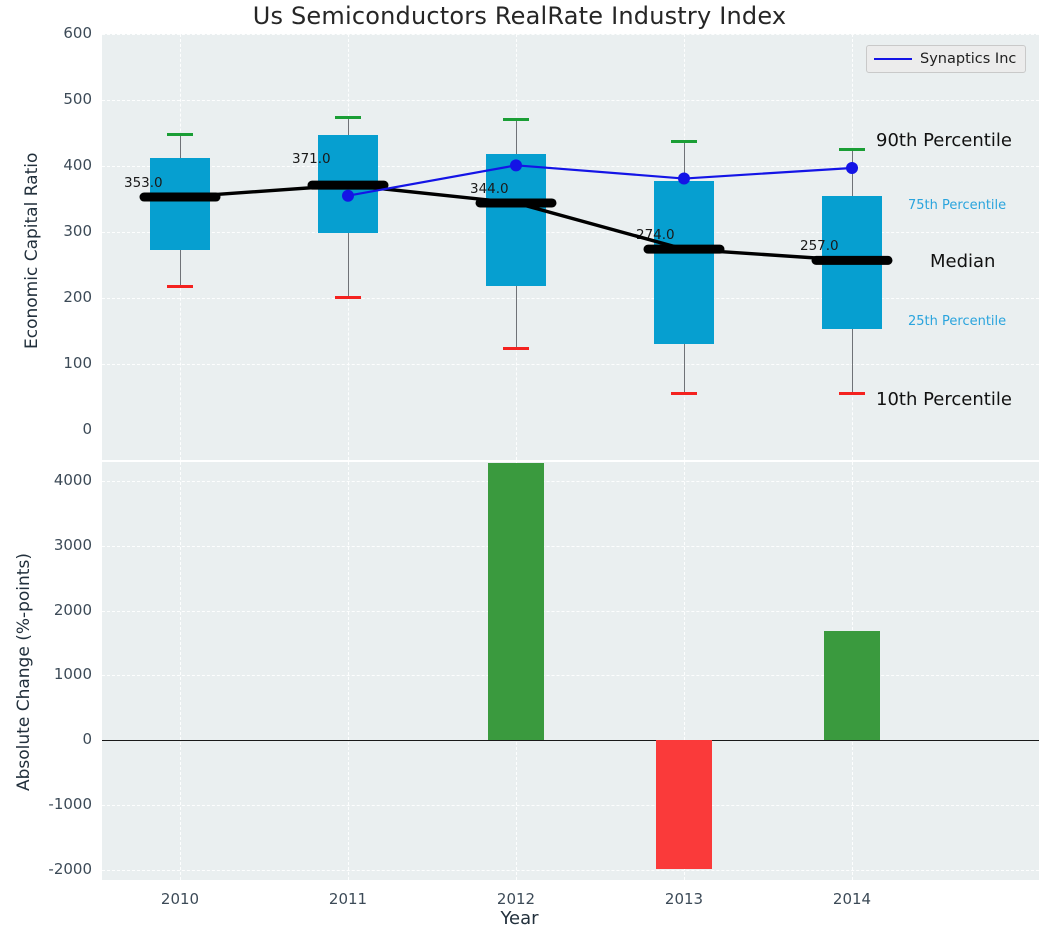 This screenshot has width=1039, height=942. What do you see at coordinates (180, 134) in the screenshot?
I see `cap-high-2010` at bounding box center [180, 134].